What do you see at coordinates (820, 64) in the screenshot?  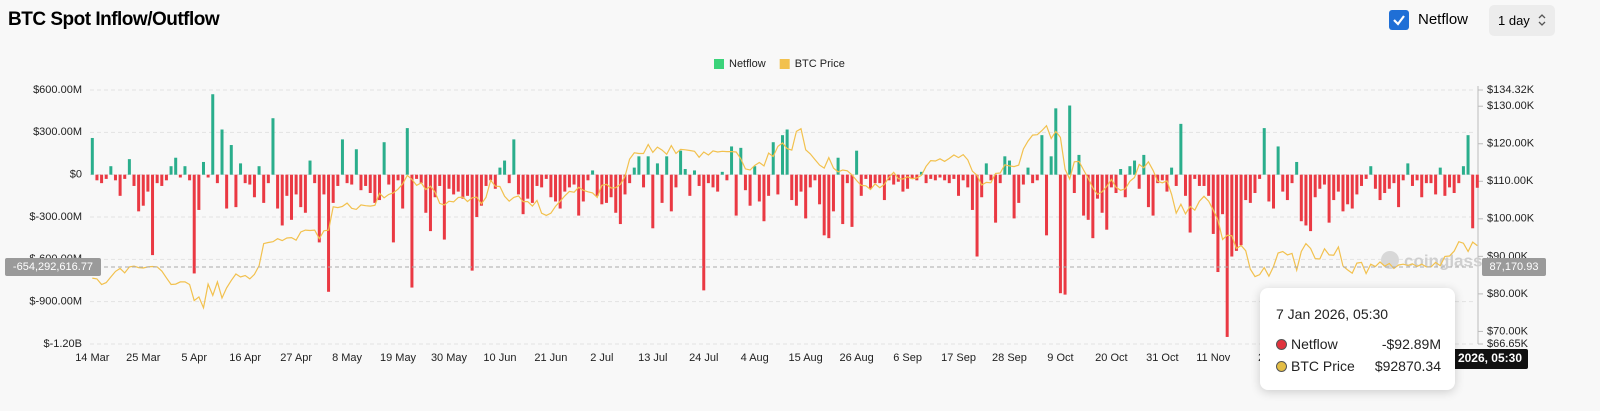 I see `legend-label: BTC Price` at bounding box center [820, 64].